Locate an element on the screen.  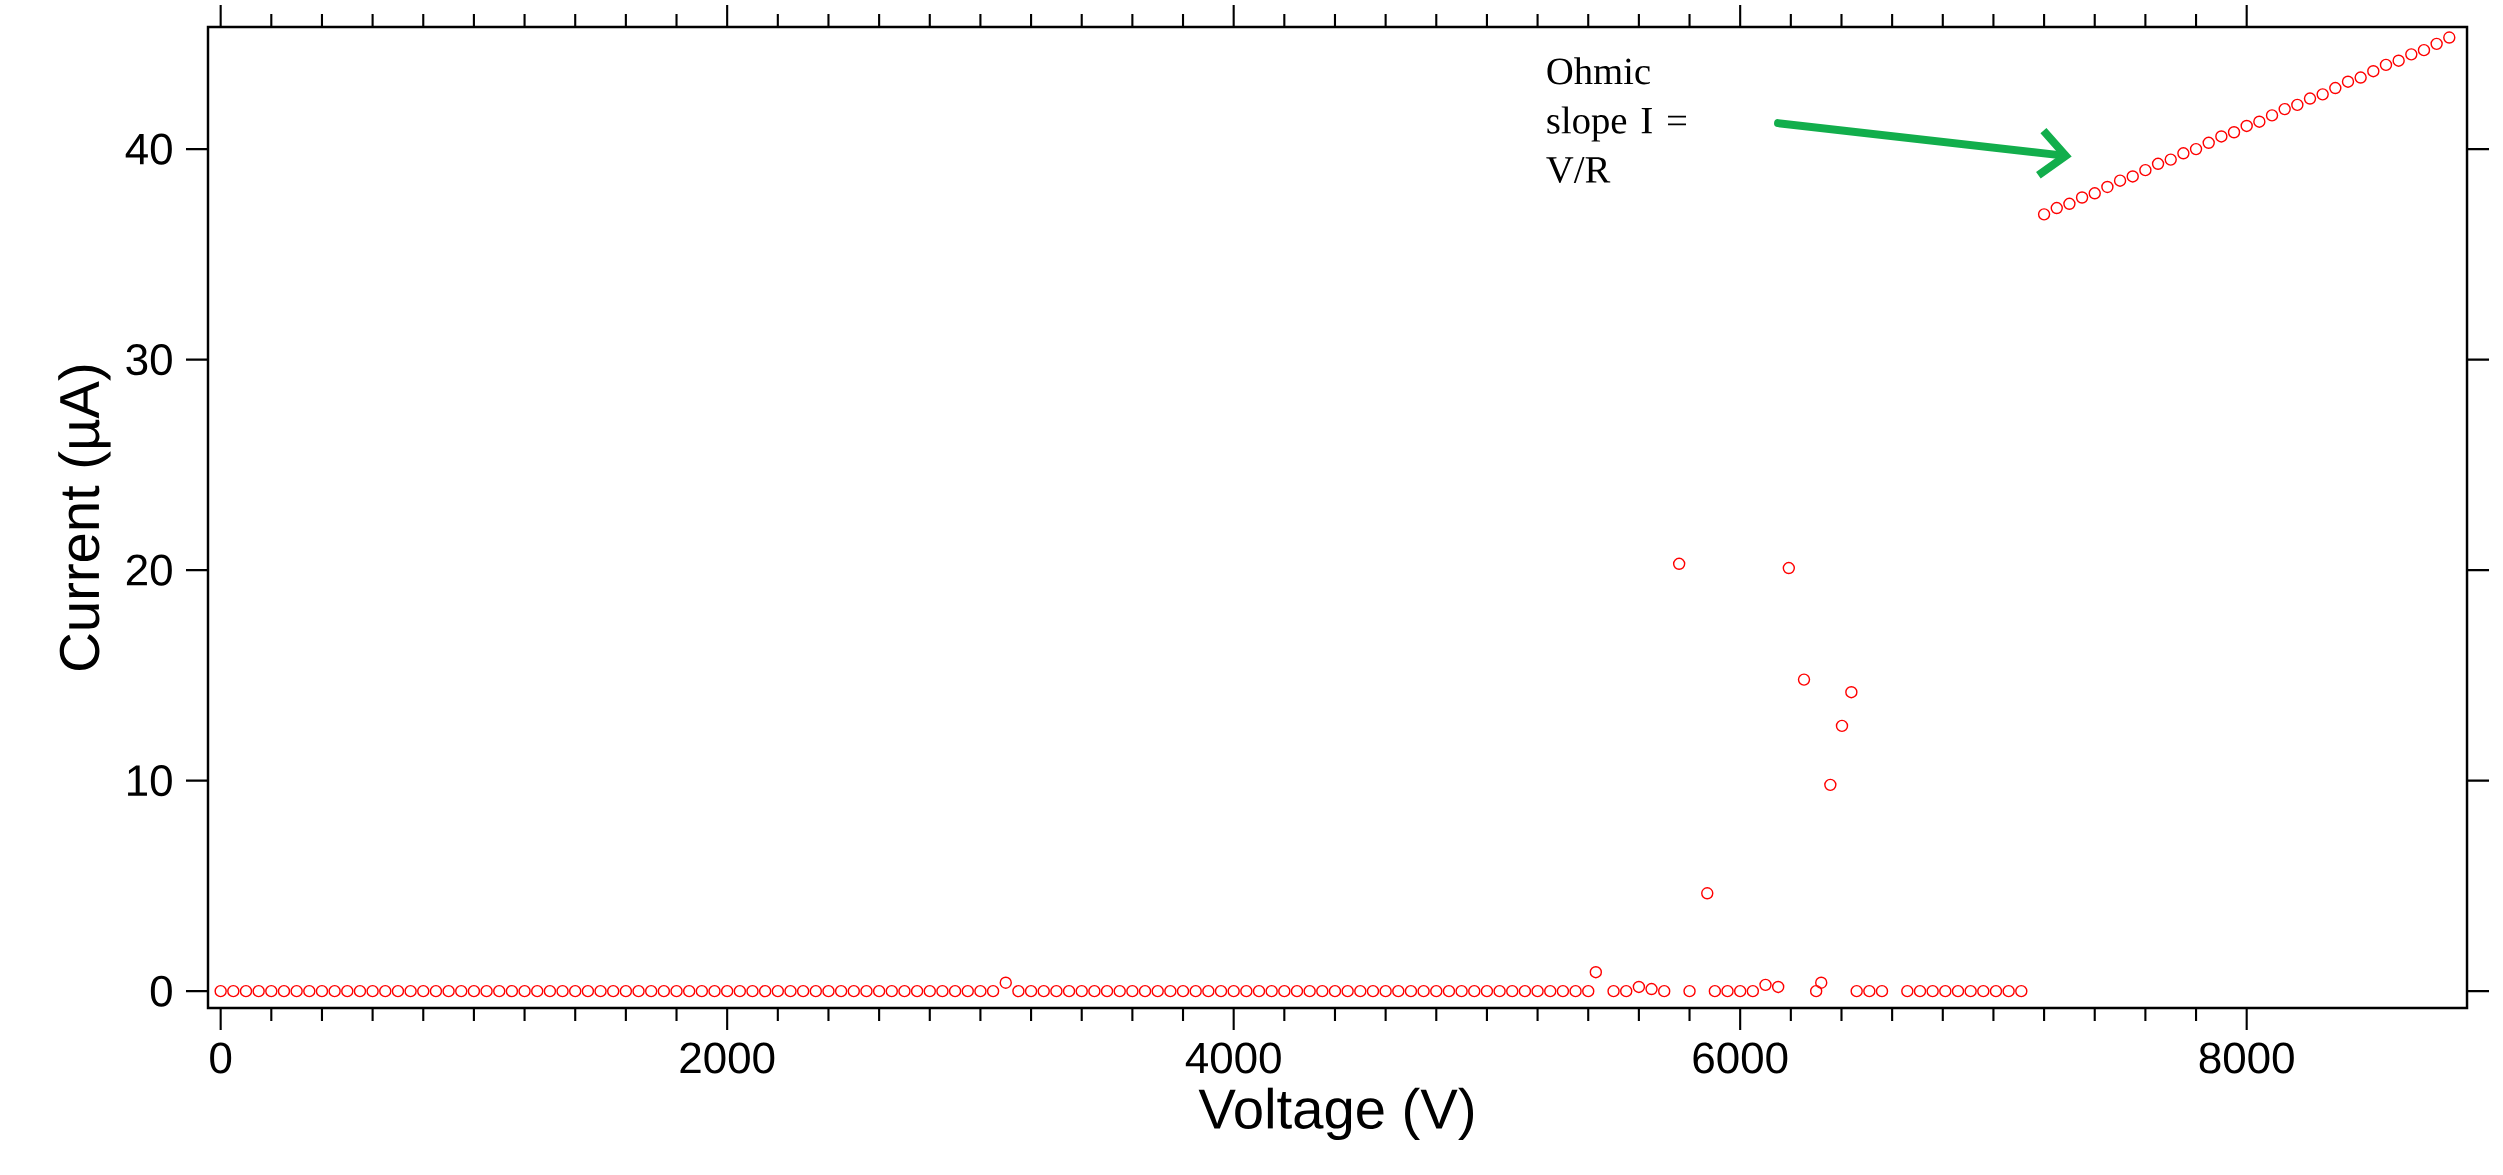
y-tick-label: 0 is located at coordinates (161, 991).